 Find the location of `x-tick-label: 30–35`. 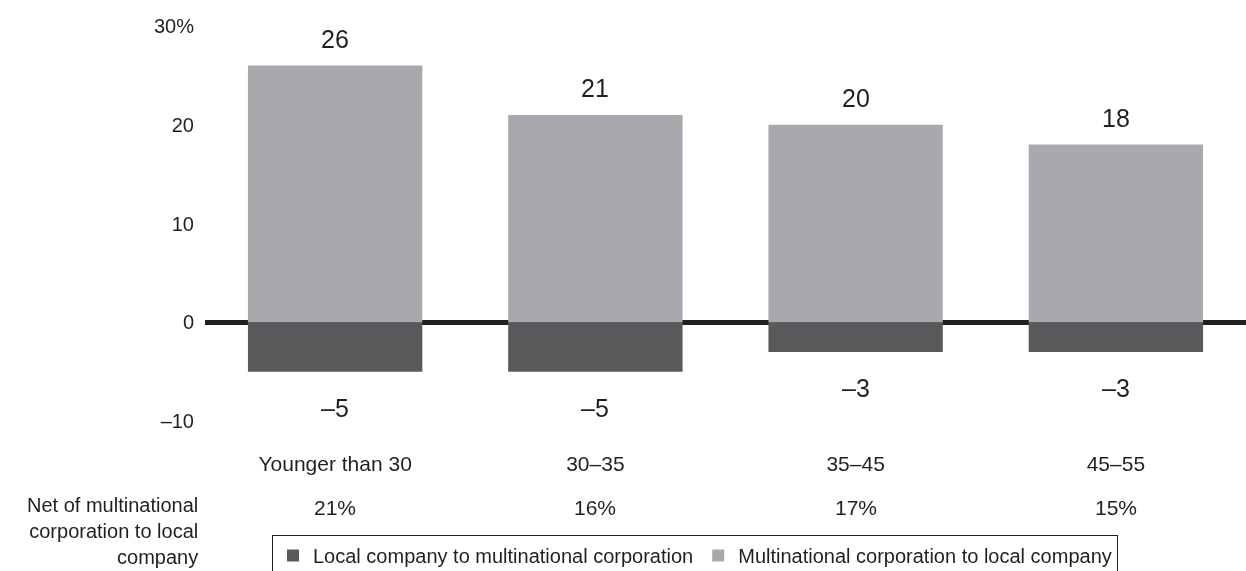

x-tick-label: 30–35 is located at coordinates (595, 463).